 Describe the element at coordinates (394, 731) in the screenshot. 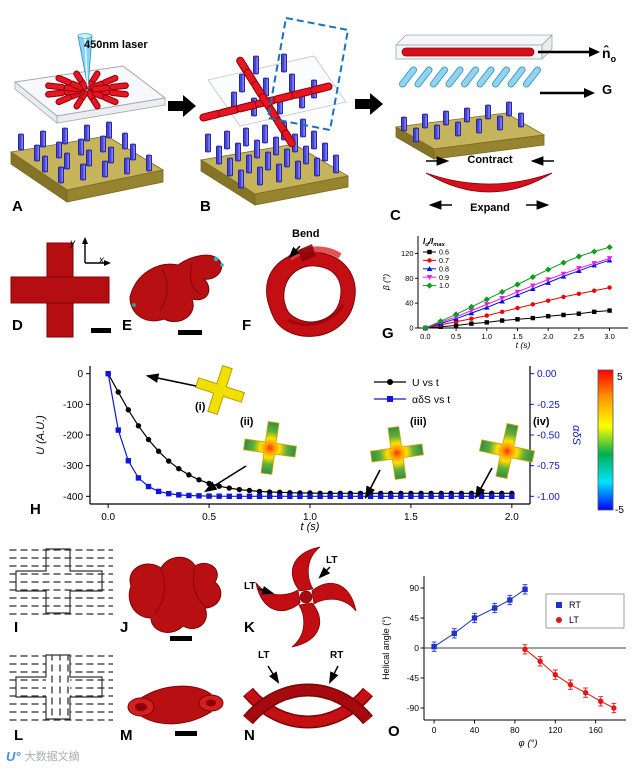

I see `panel-label-o: O` at that location.